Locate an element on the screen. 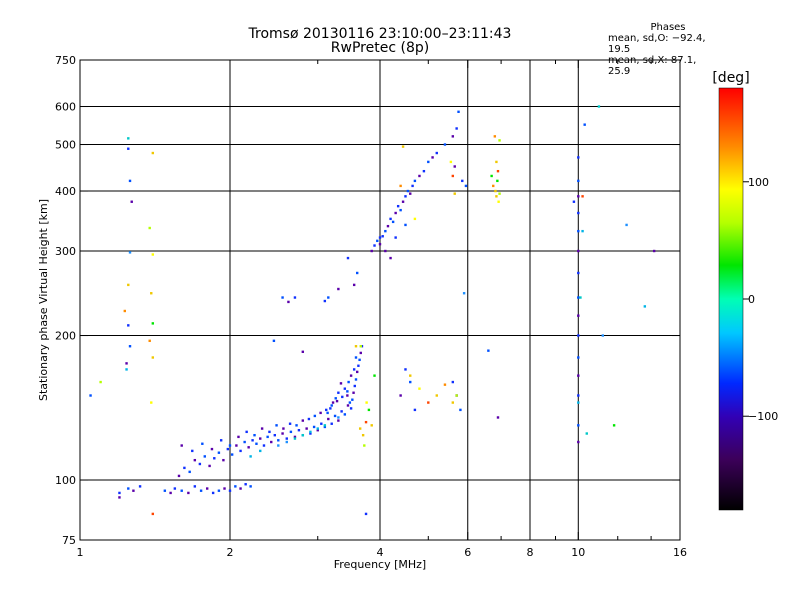 This screenshot has width=800, height=600. y-tick-label: 200 is located at coordinates (65, 336).